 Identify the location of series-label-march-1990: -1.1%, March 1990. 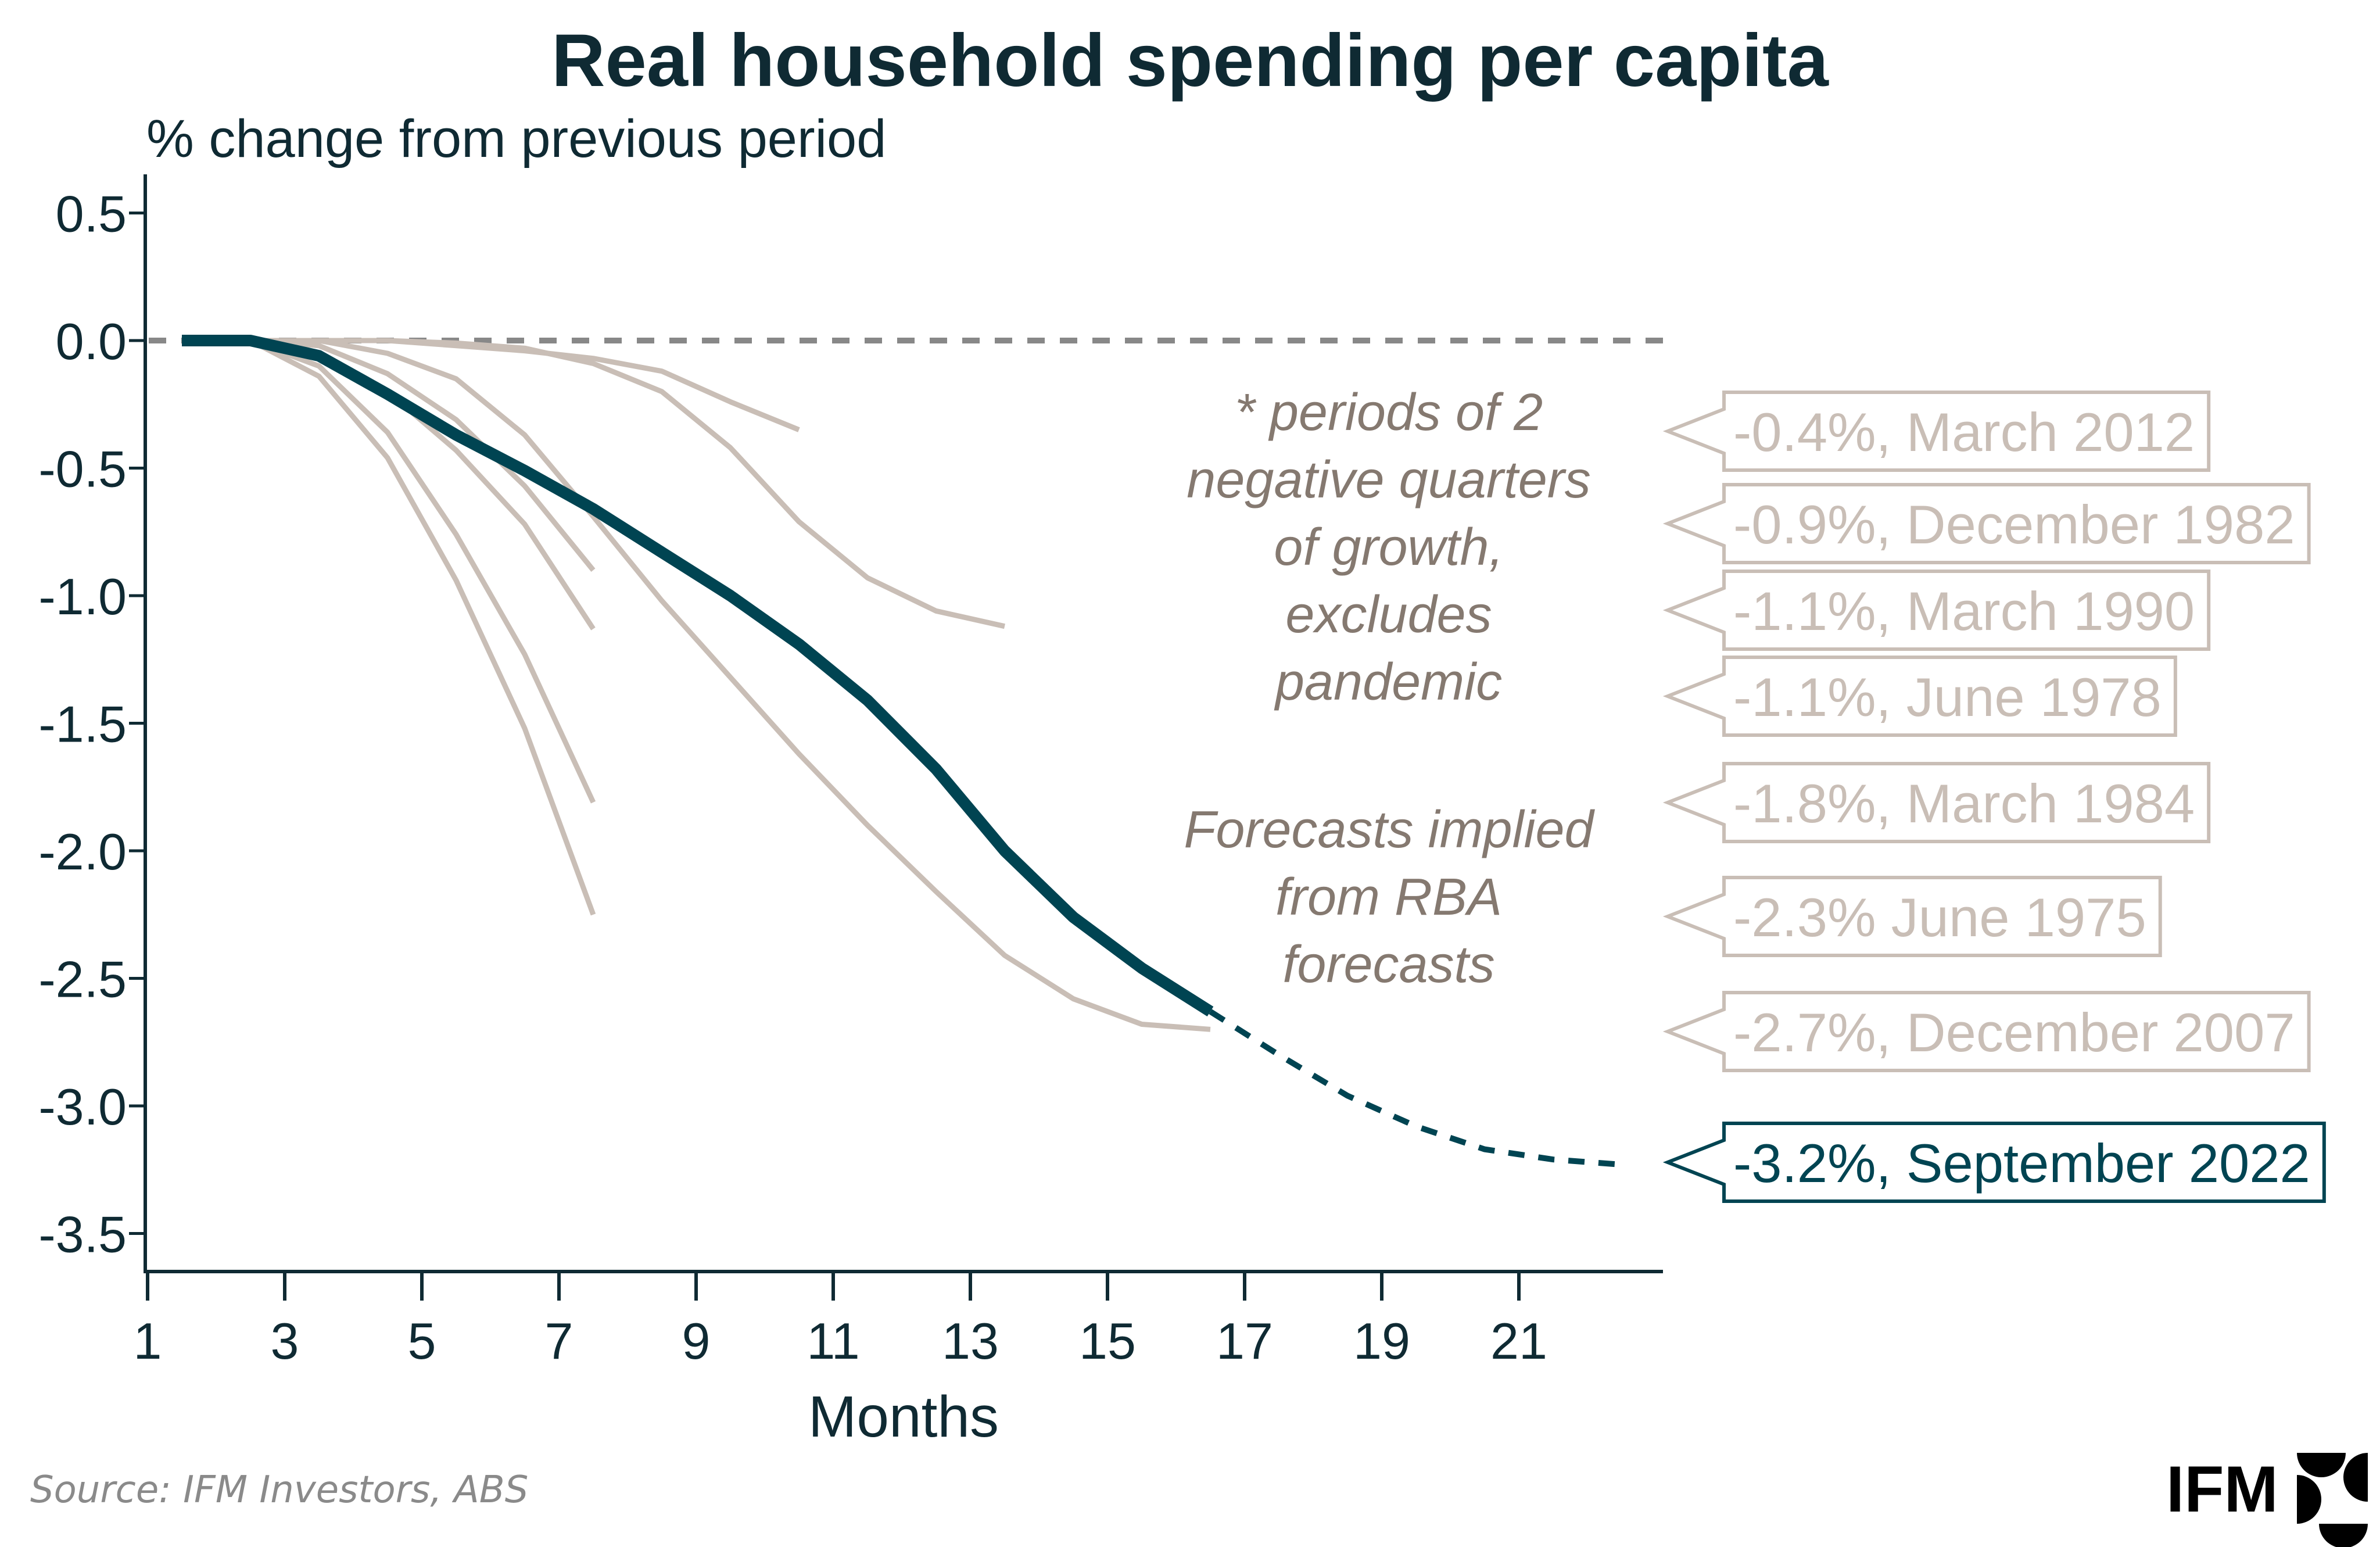
(1936, 610).